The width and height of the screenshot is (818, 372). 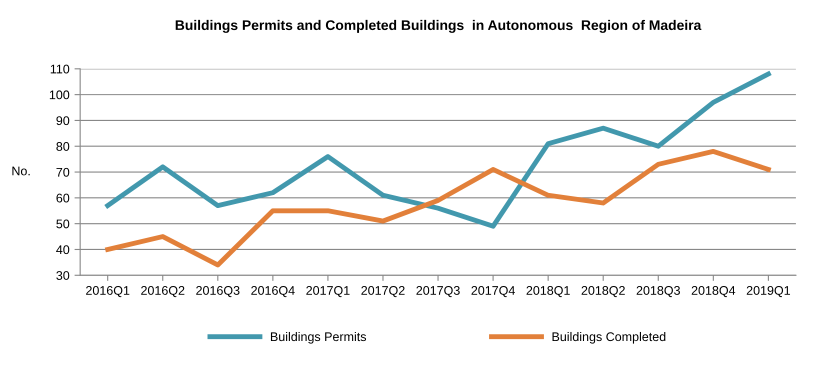 I want to click on x-tick-label: 2016Q4, so click(x=273, y=292).